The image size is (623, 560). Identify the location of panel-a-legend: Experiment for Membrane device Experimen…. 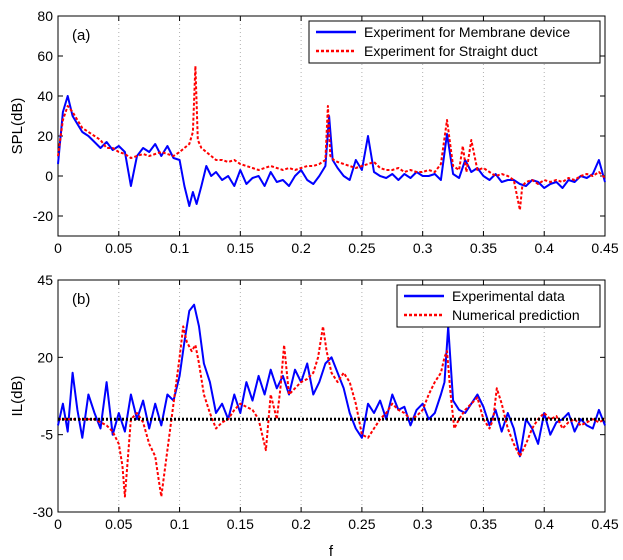
(454, 42).